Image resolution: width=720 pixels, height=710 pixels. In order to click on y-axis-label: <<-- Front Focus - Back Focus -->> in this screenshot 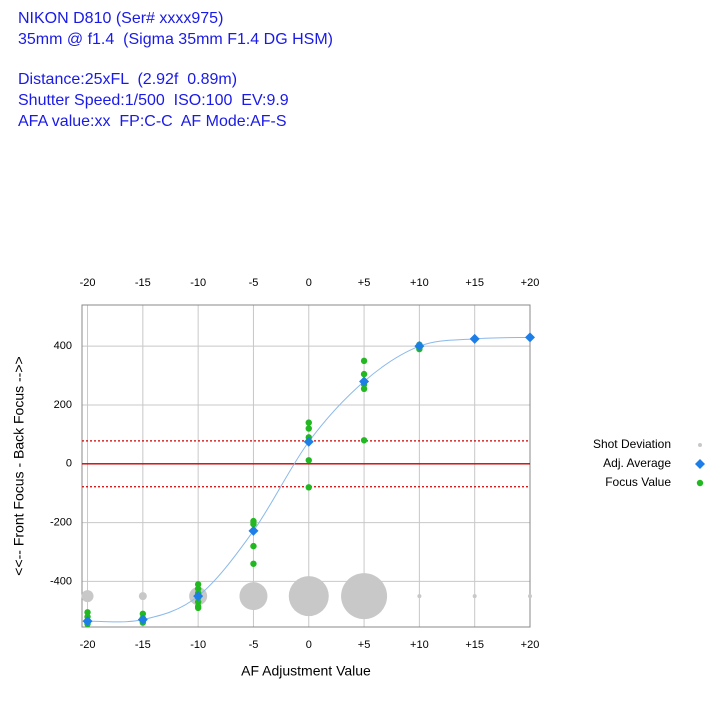, I will do `click(19, 465)`.